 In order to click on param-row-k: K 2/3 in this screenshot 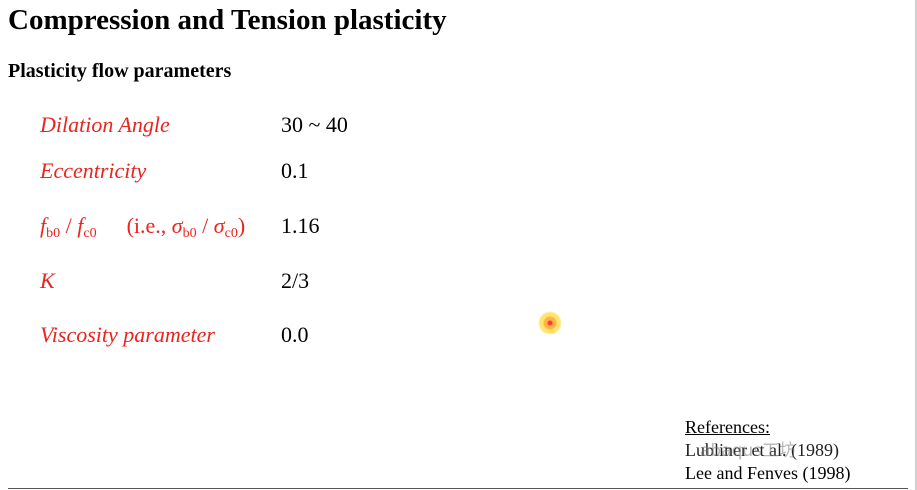, I will do `click(250, 283)`.